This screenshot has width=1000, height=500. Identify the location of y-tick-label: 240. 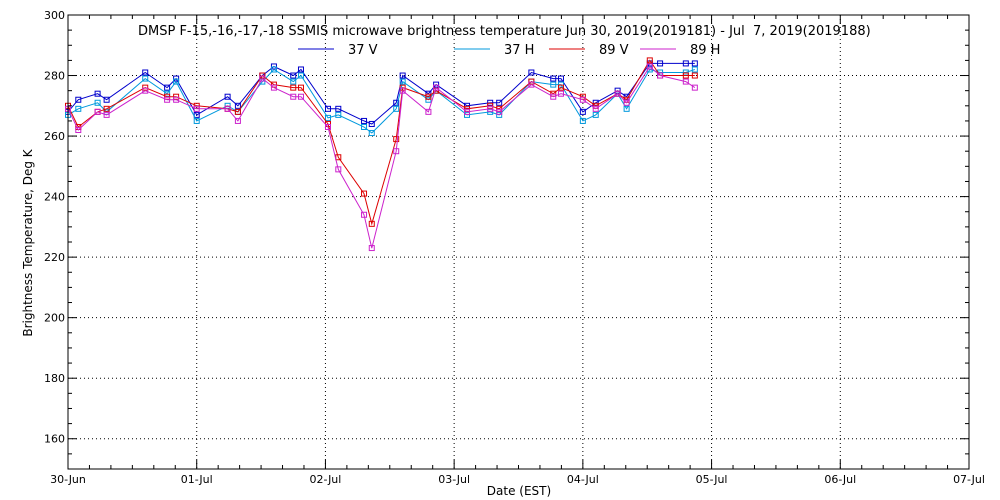
(54, 197).